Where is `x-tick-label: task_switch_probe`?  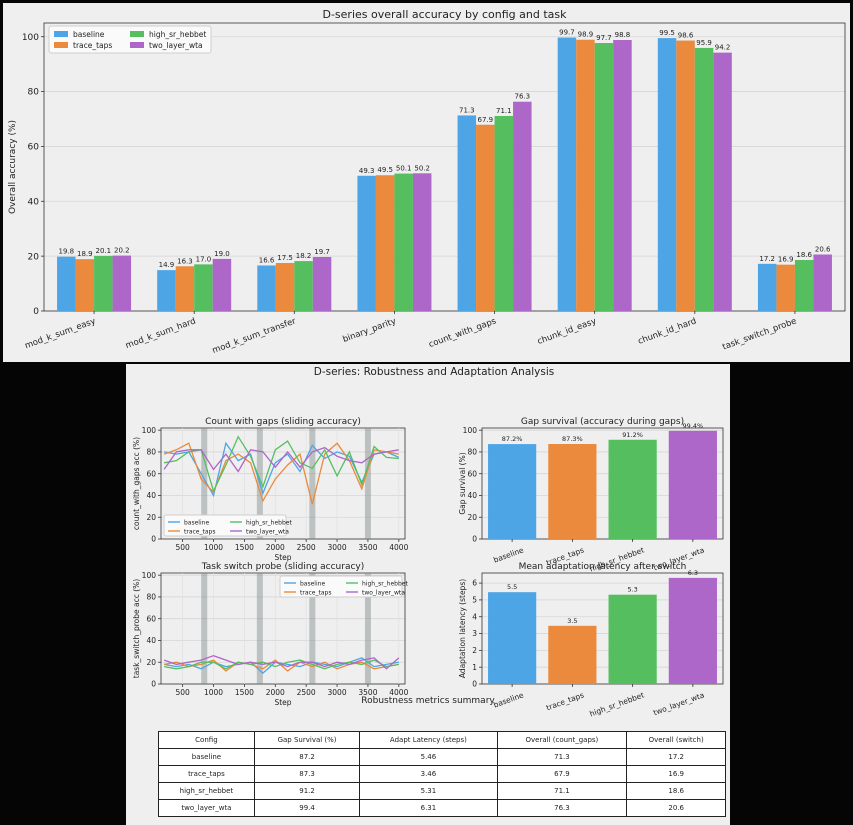 x-tick-label: task_switch_probe is located at coordinates (759, 334).